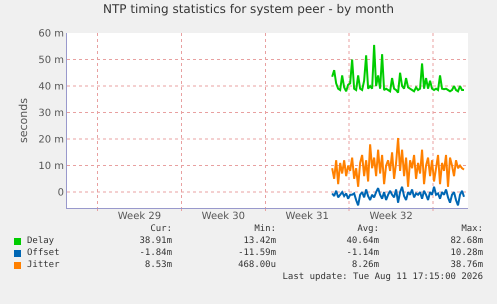  What do you see at coordinates (472, 229) in the screenshot?
I see `text: Max:` at bounding box center [472, 229].